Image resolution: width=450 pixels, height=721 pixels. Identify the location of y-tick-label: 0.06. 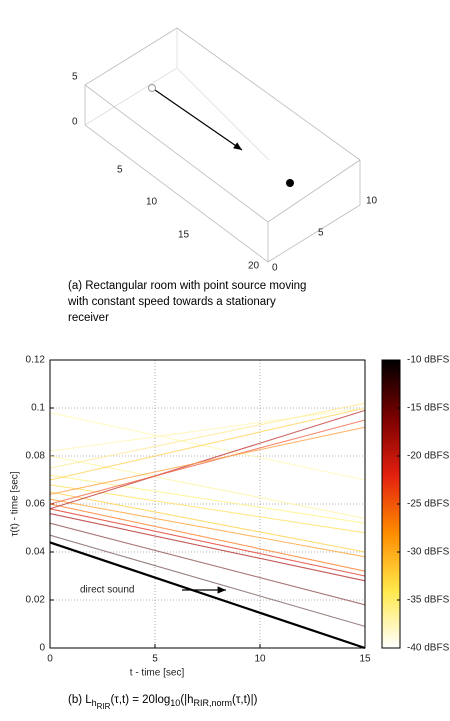
(36, 504).